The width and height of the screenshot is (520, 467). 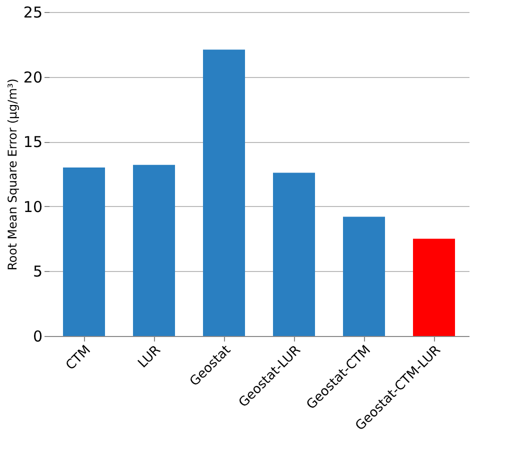 What do you see at coordinates (37, 271) in the screenshot?
I see `y-tick-label: 5` at bounding box center [37, 271].